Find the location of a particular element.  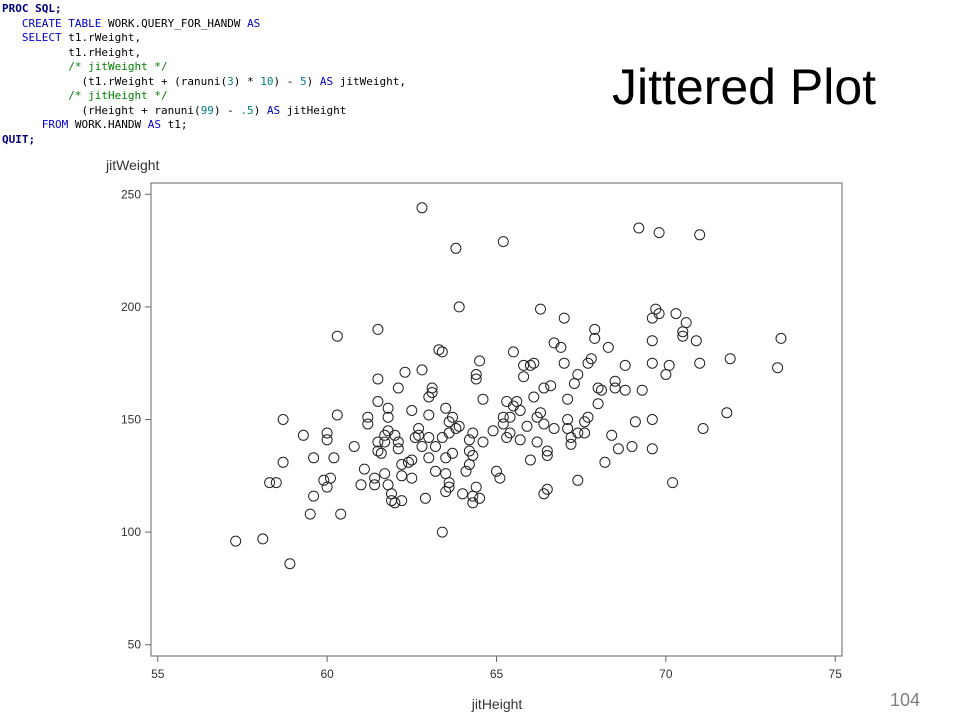

code-token: SELECT is located at coordinates (41, 37).